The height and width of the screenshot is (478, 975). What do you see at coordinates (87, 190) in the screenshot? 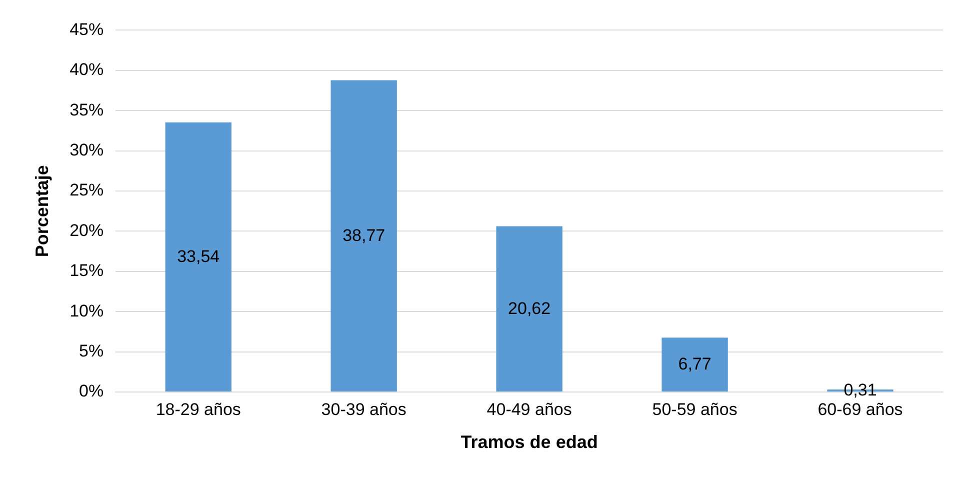
I see `y-tick-label: 25%` at bounding box center [87, 190].